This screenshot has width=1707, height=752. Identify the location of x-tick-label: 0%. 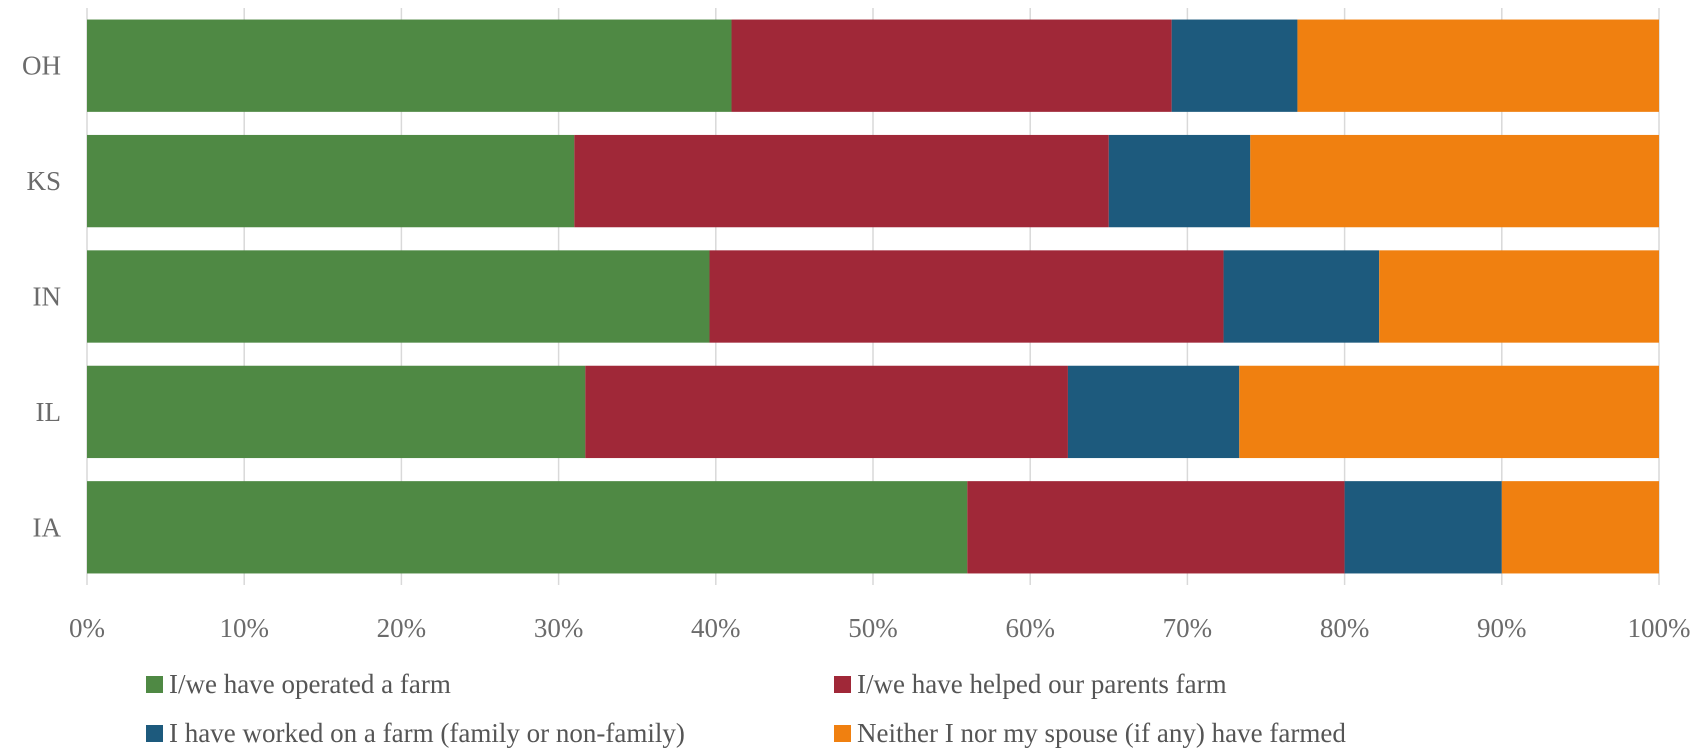
(87, 628).